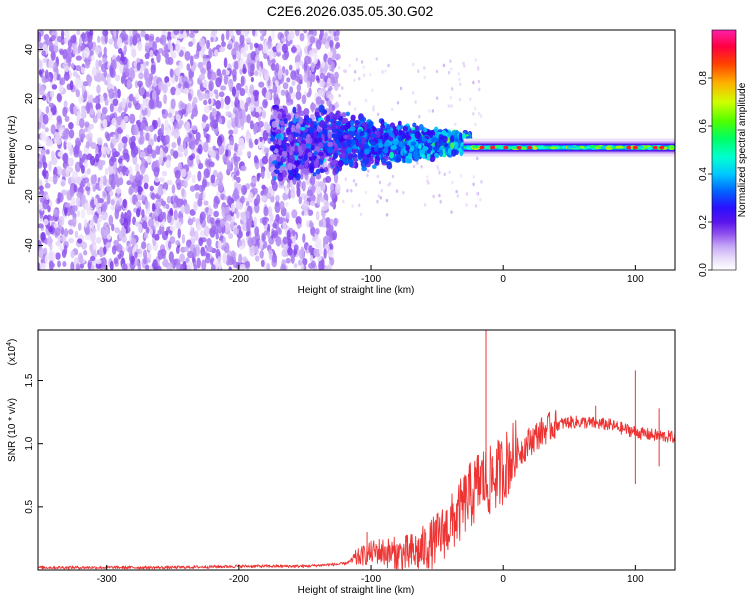 Image resolution: width=750 pixels, height=600 pixels. Describe the element at coordinates (29, 50) in the screenshot. I see `y-tick-label: 40` at that location.